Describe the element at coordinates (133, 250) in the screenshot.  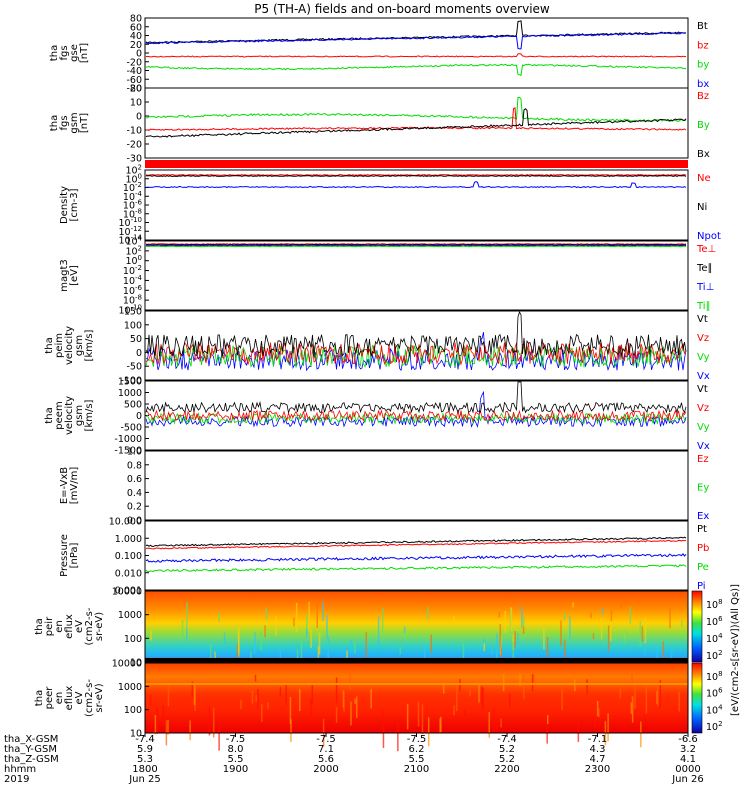
I see `ytick-label: 10²` at that location.